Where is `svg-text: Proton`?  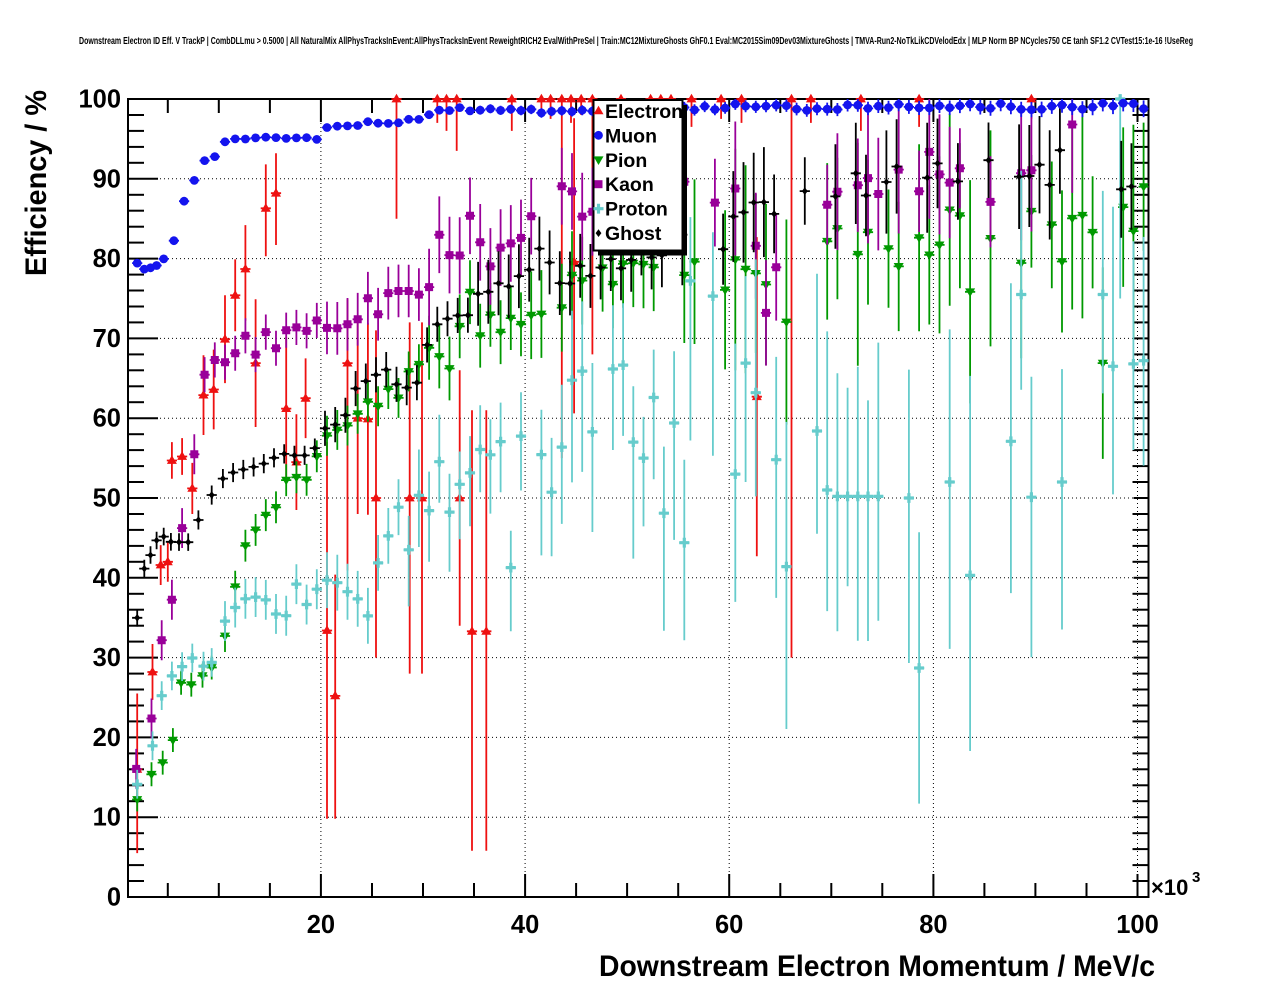 svg-text: Proton is located at coordinates (636, 210).